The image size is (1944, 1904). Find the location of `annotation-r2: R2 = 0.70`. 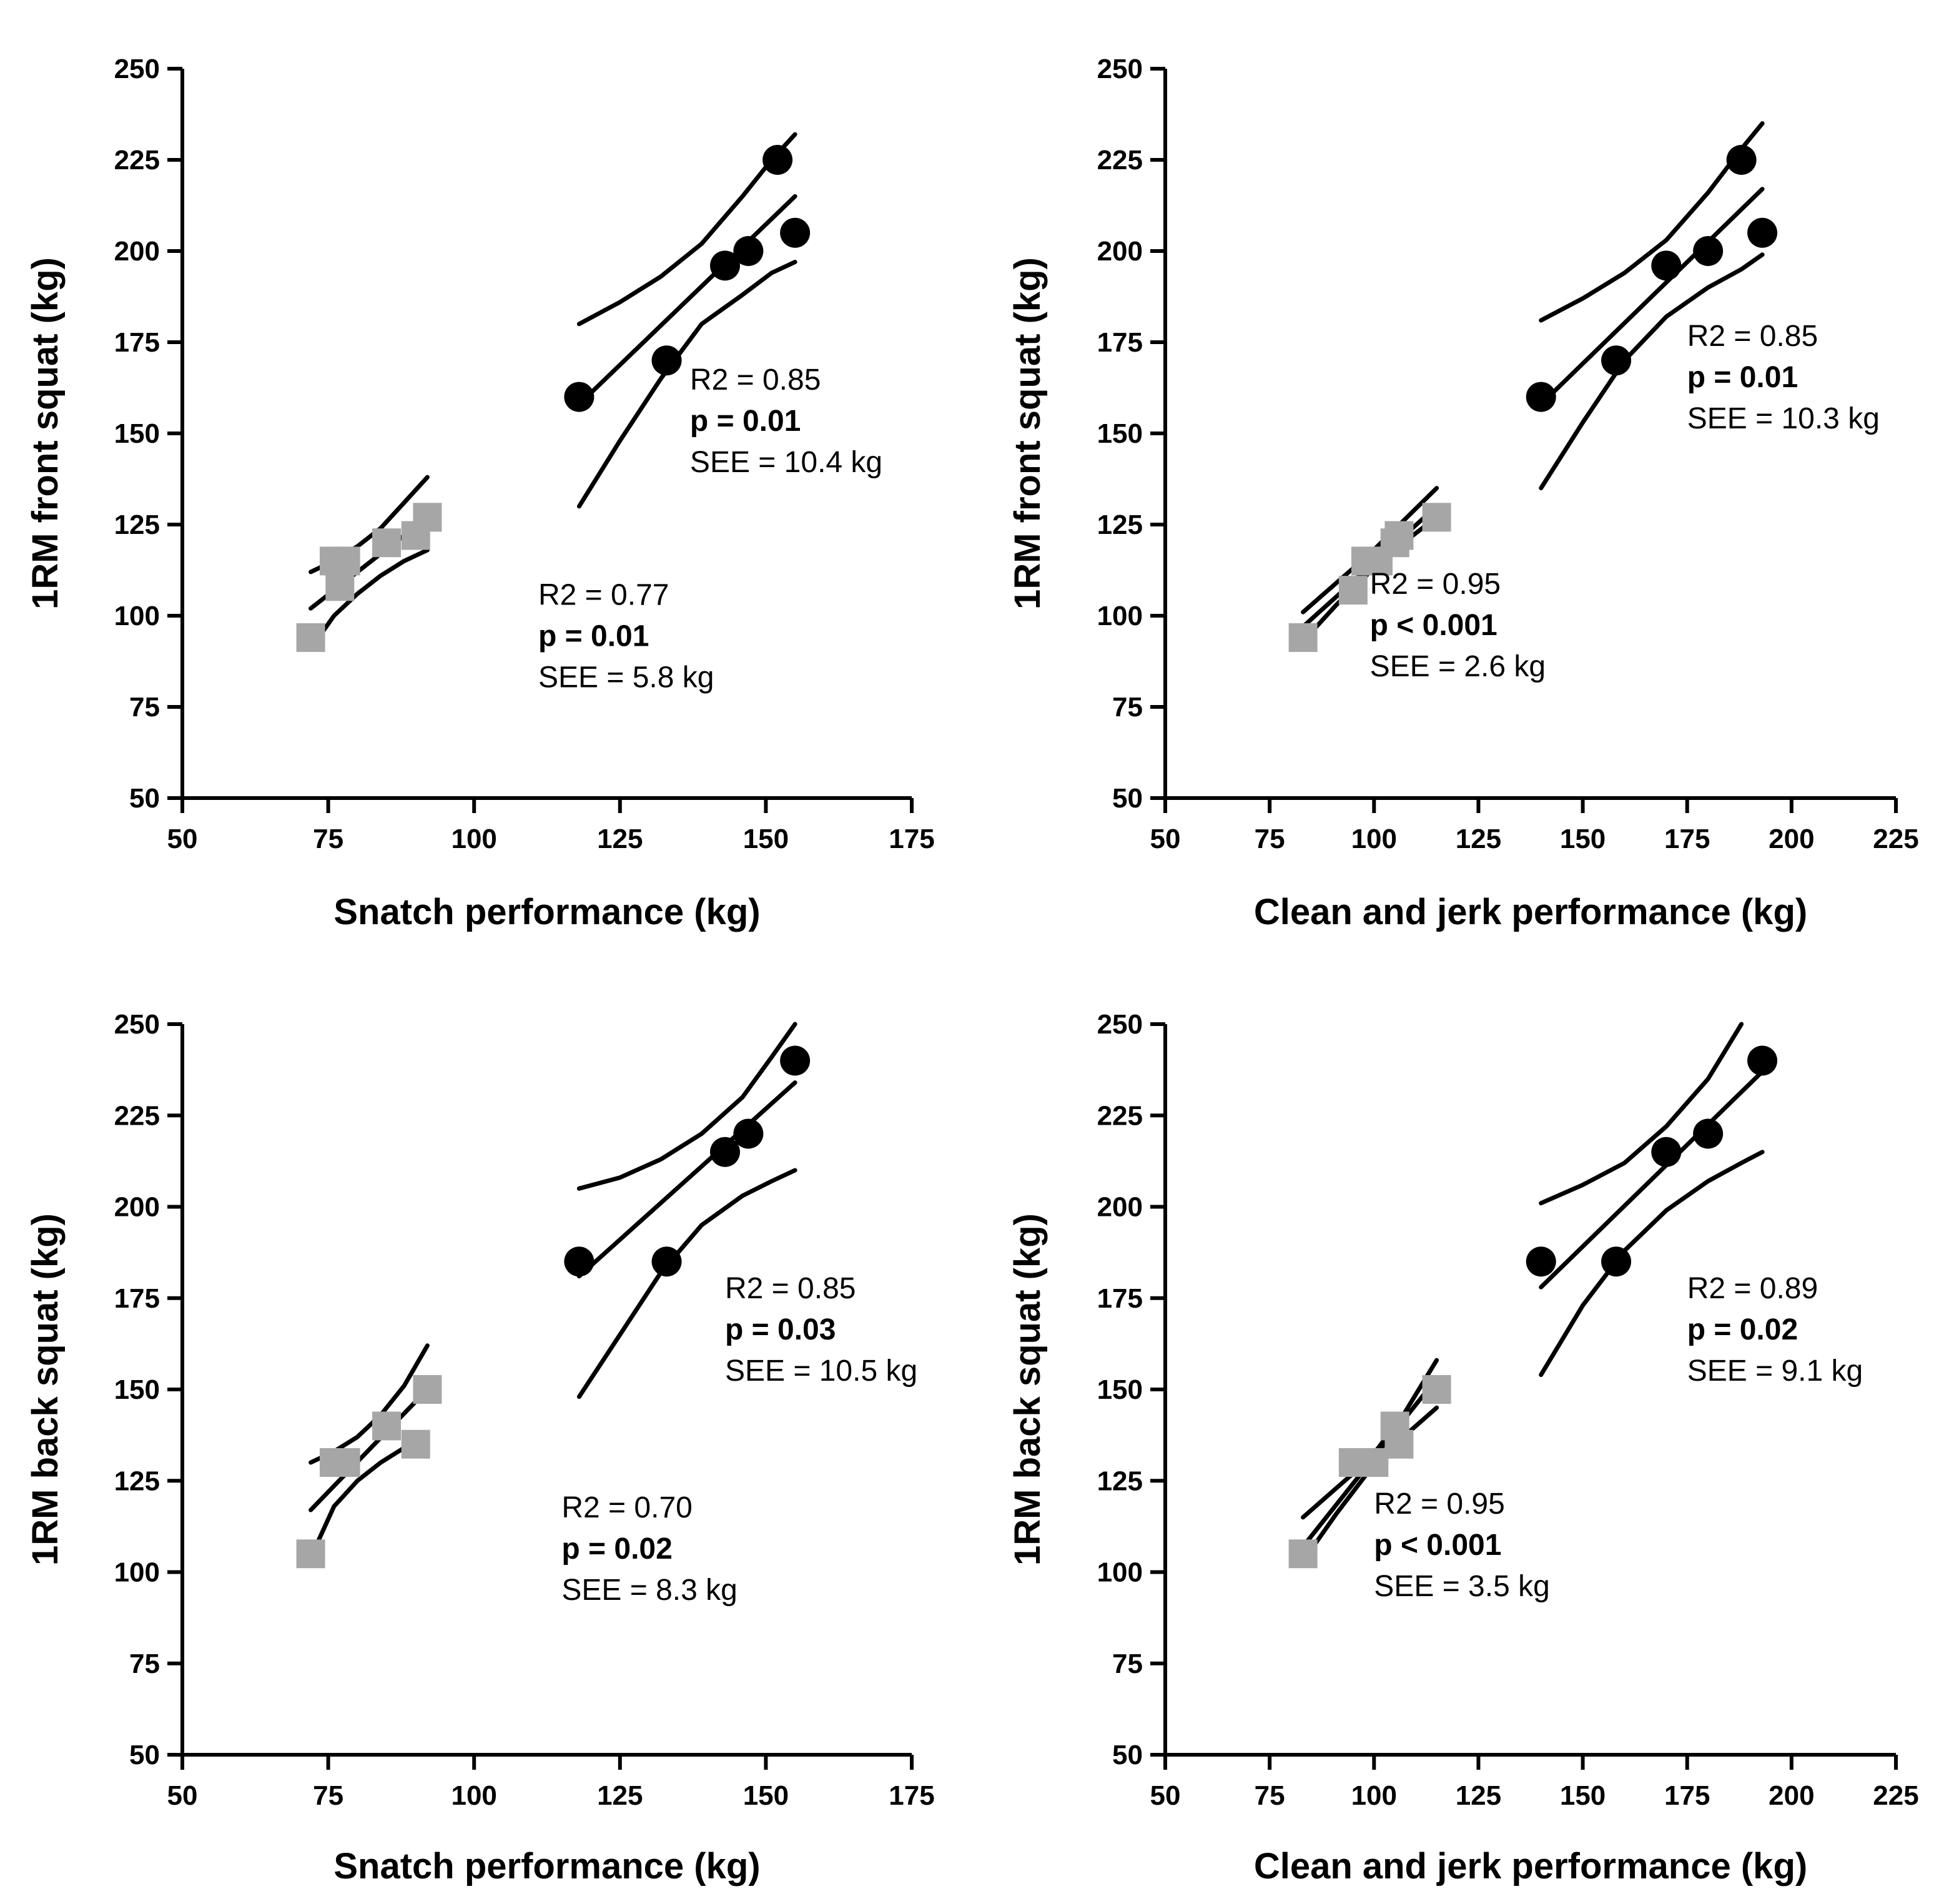

annotation-r2: R2 = 0.70 is located at coordinates (626, 1507).